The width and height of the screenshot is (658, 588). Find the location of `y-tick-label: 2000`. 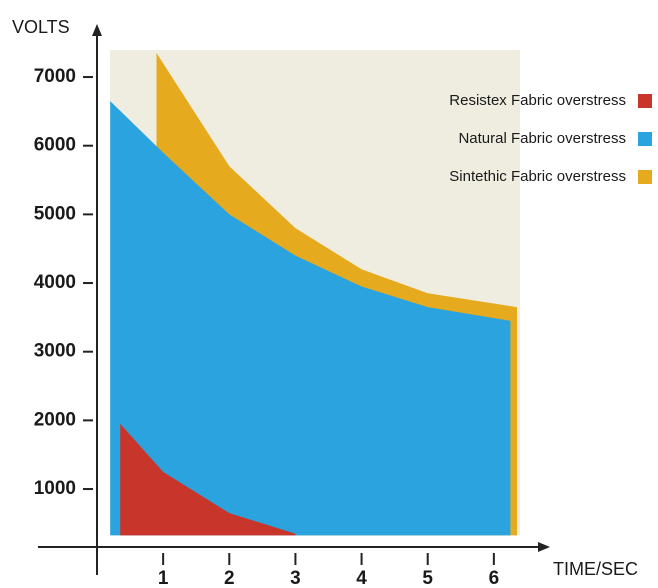

y-tick-label: 2000 is located at coordinates (55, 419).